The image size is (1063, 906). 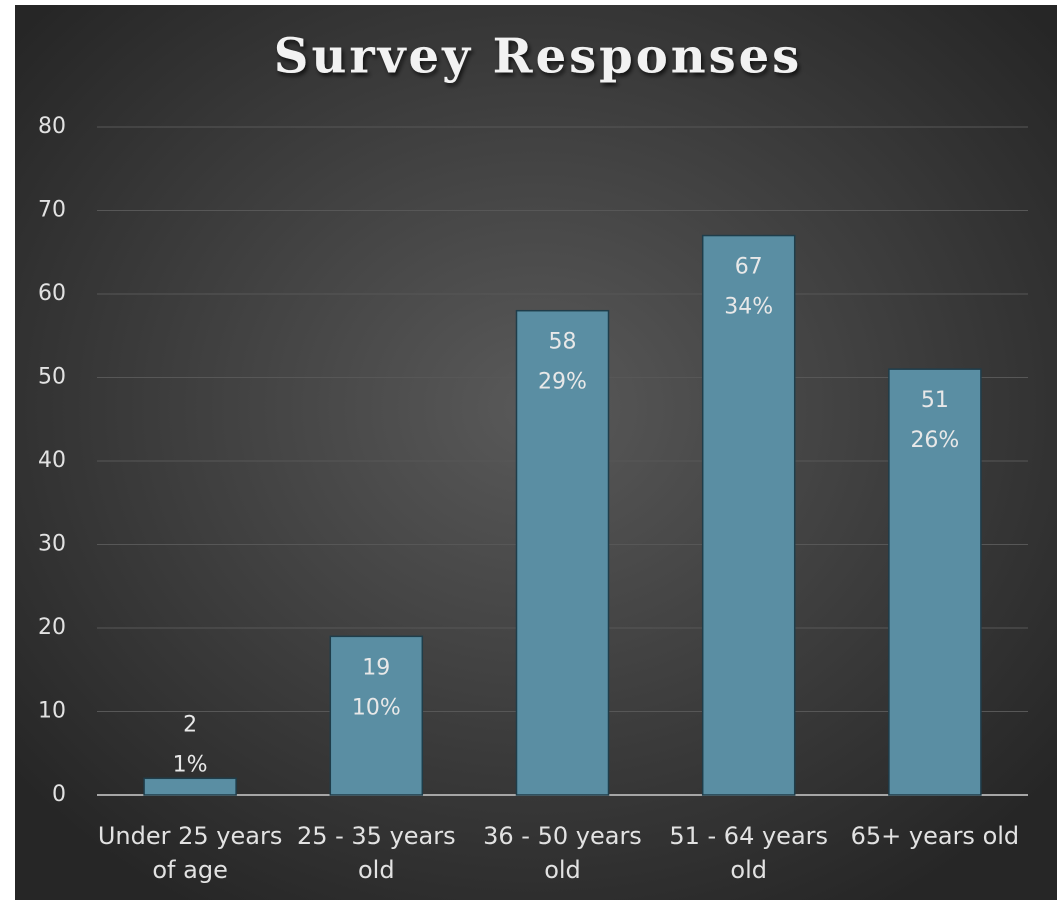 What do you see at coordinates (190, 853) in the screenshot?
I see `x-tick-label: Under 25 years of age` at bounding box center [190, 853].